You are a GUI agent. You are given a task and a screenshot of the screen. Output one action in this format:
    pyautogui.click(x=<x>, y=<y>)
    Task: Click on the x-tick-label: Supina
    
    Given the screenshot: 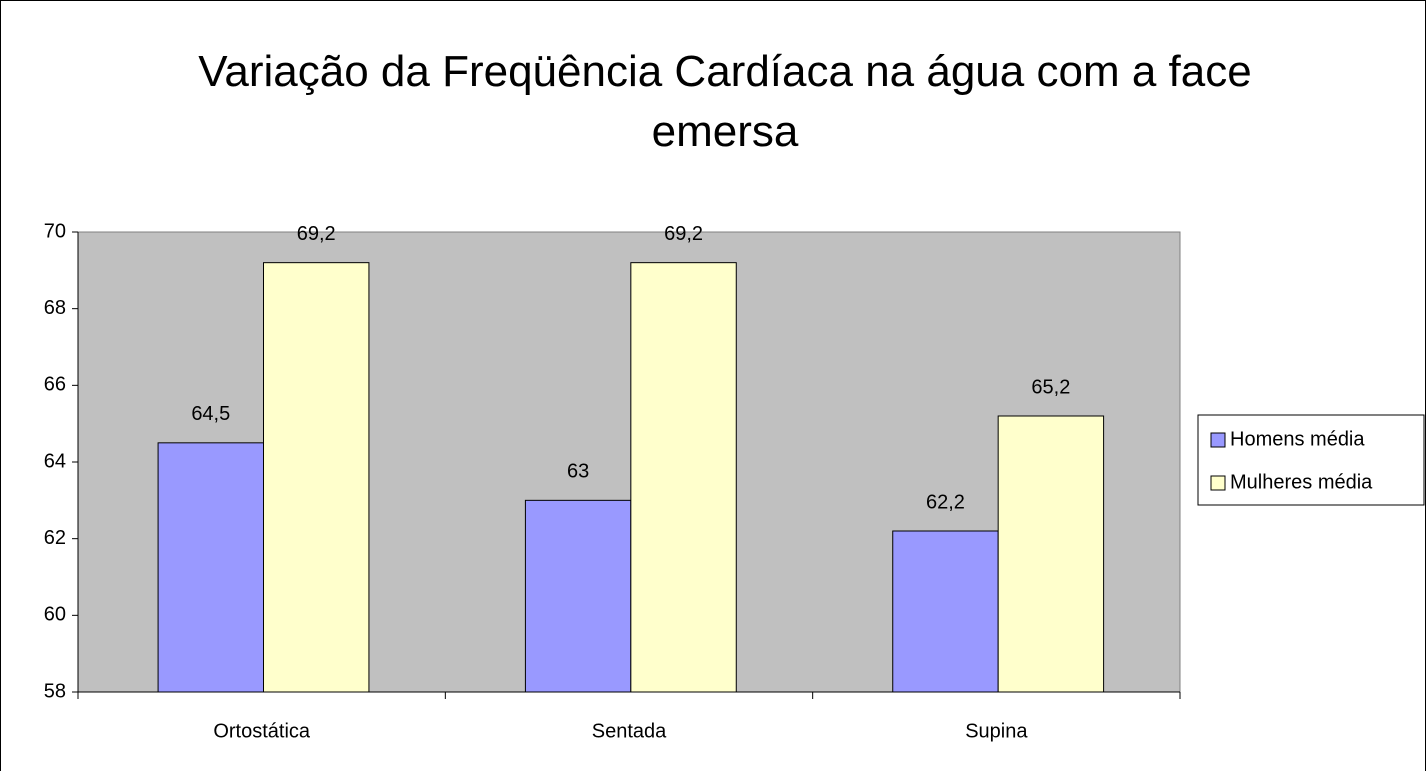 What is the action you would take?
    pyautogui.click(x=996, y=731)
    